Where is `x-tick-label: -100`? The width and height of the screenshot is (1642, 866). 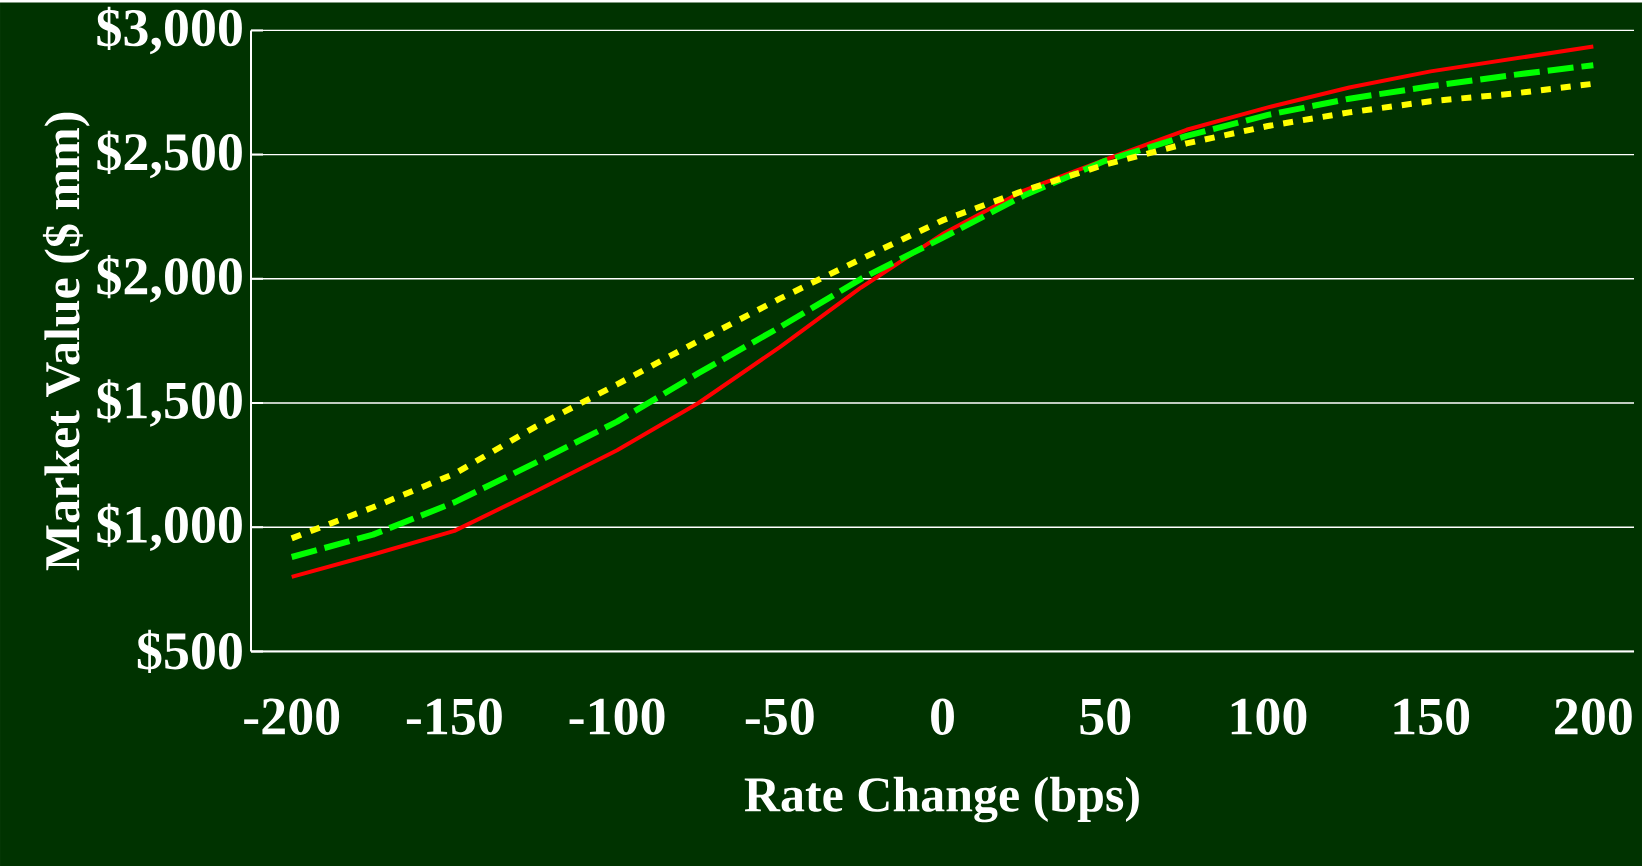
x-tick-label: -100 is located at coordinates (617, 716).